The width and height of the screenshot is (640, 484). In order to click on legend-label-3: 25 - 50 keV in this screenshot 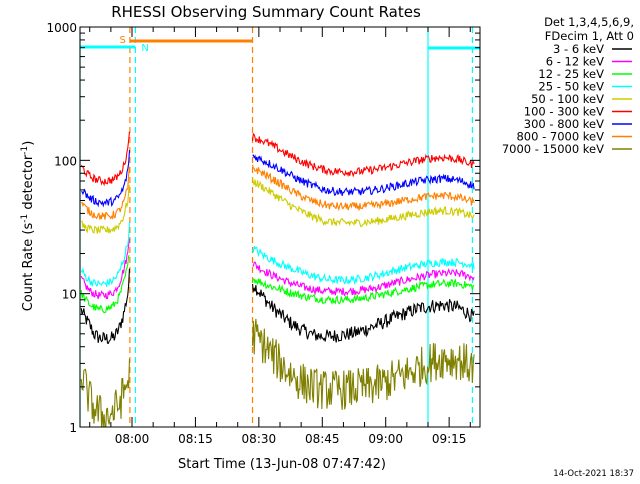, I will do `click(571, 87)`.